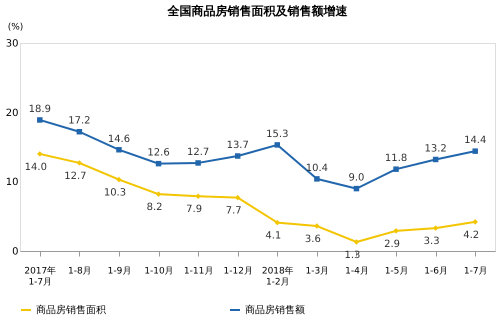 The image size is (500, 320). Describe the element at coordinates (432, 242) in the screenshot. I see `data-label: 3.3` at that location.